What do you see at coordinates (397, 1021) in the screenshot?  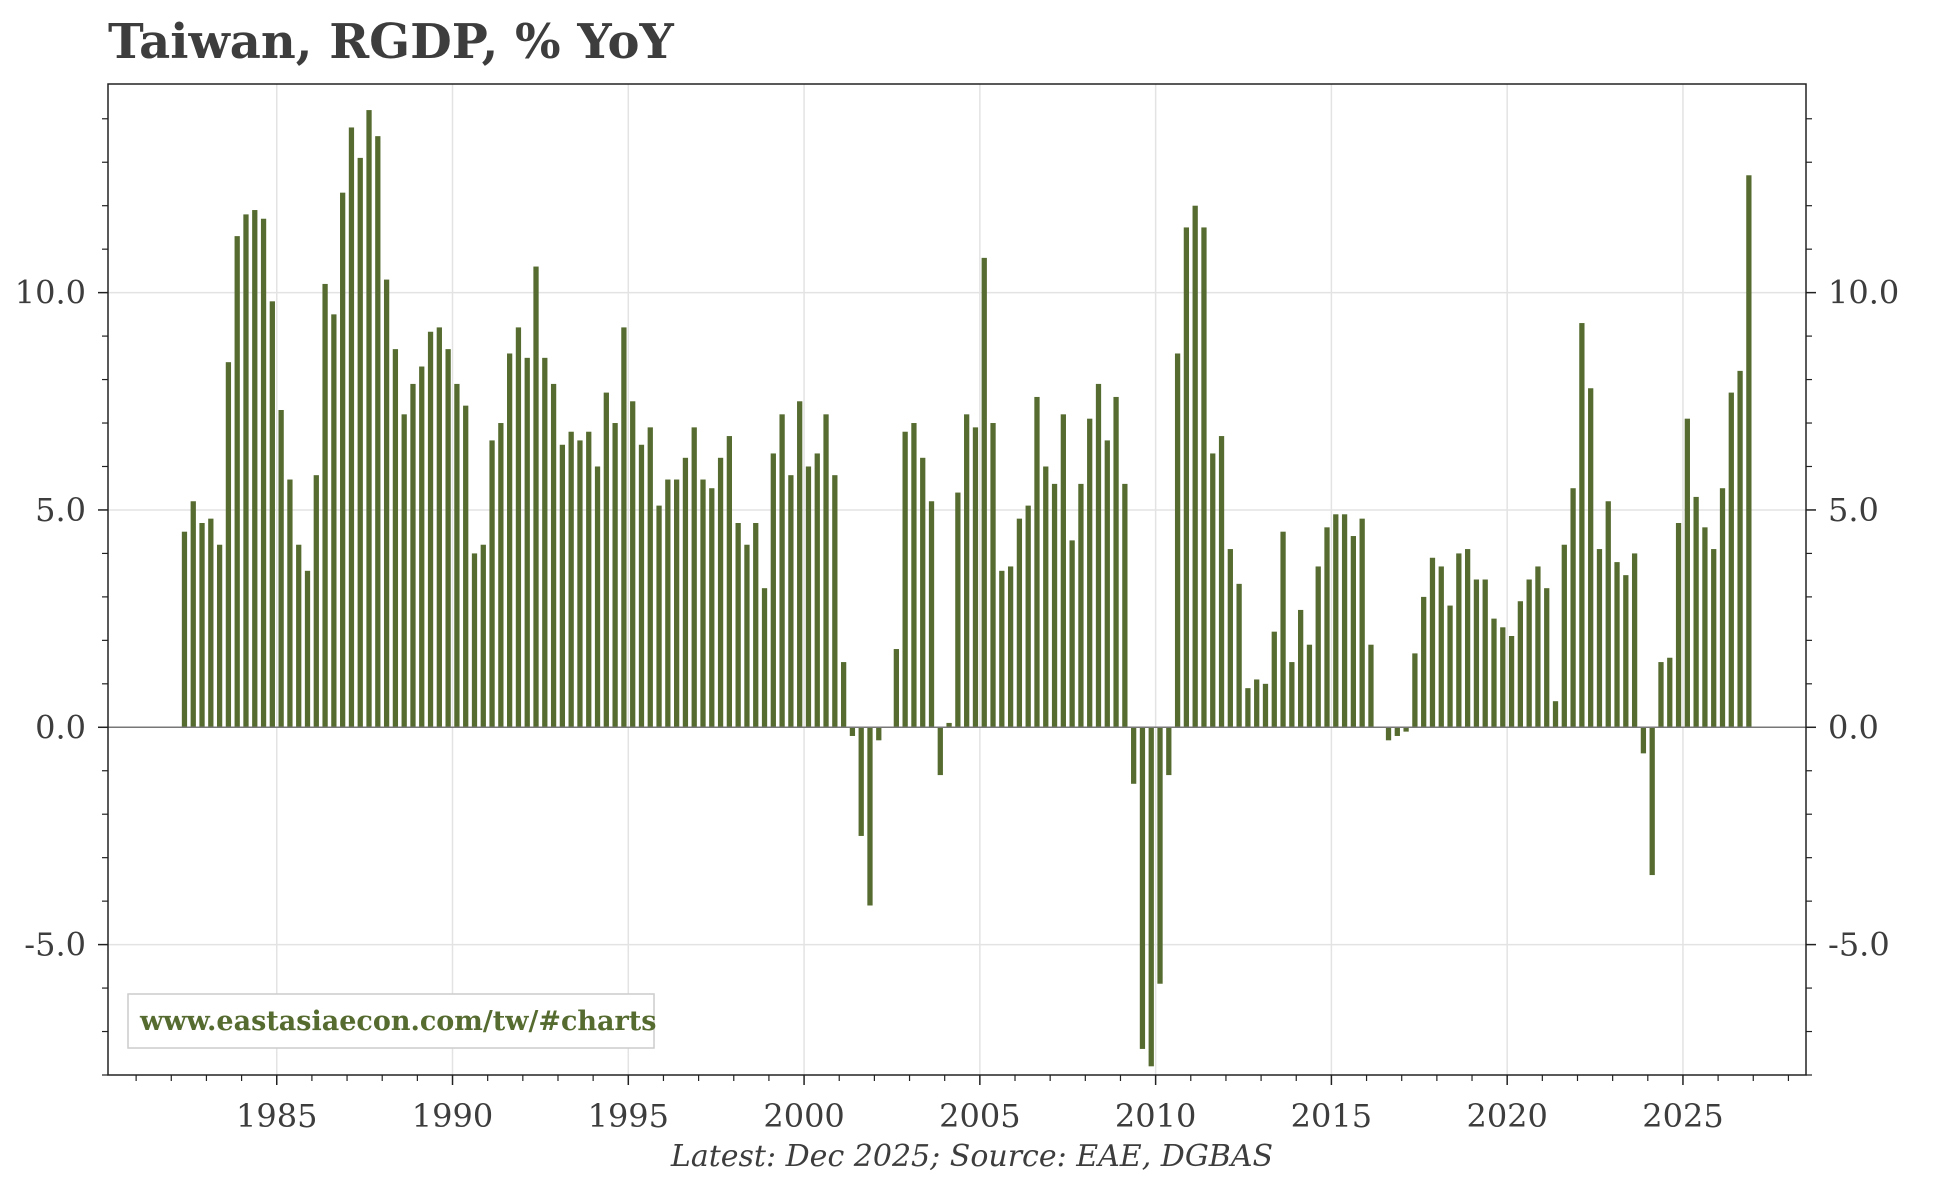 I see `watermark-text: www.eastasiaecon.com/tw/#charts` at bounding box center [397, 1021].